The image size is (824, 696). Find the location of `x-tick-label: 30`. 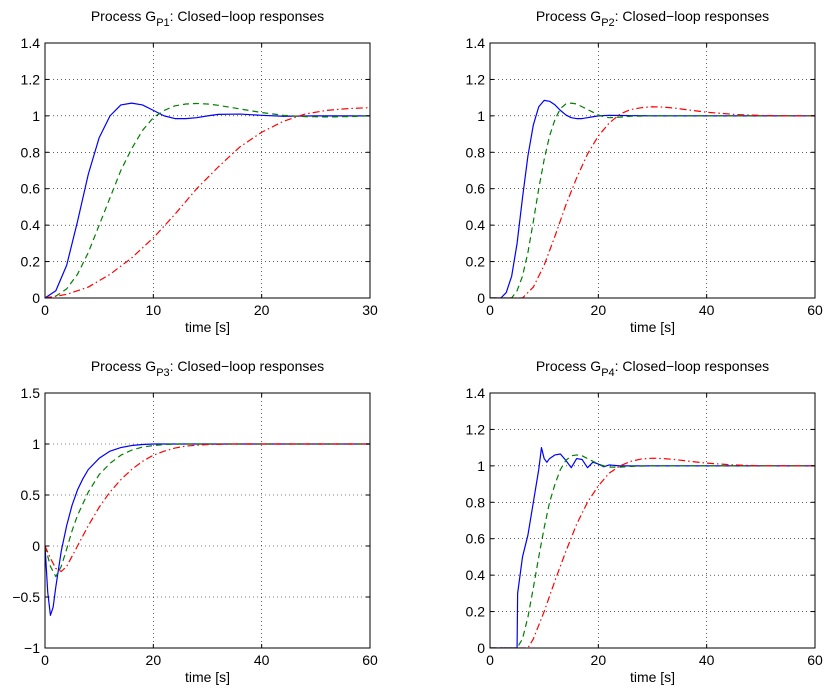

x-tick-label: 30 is located at coordinates (370, 310).